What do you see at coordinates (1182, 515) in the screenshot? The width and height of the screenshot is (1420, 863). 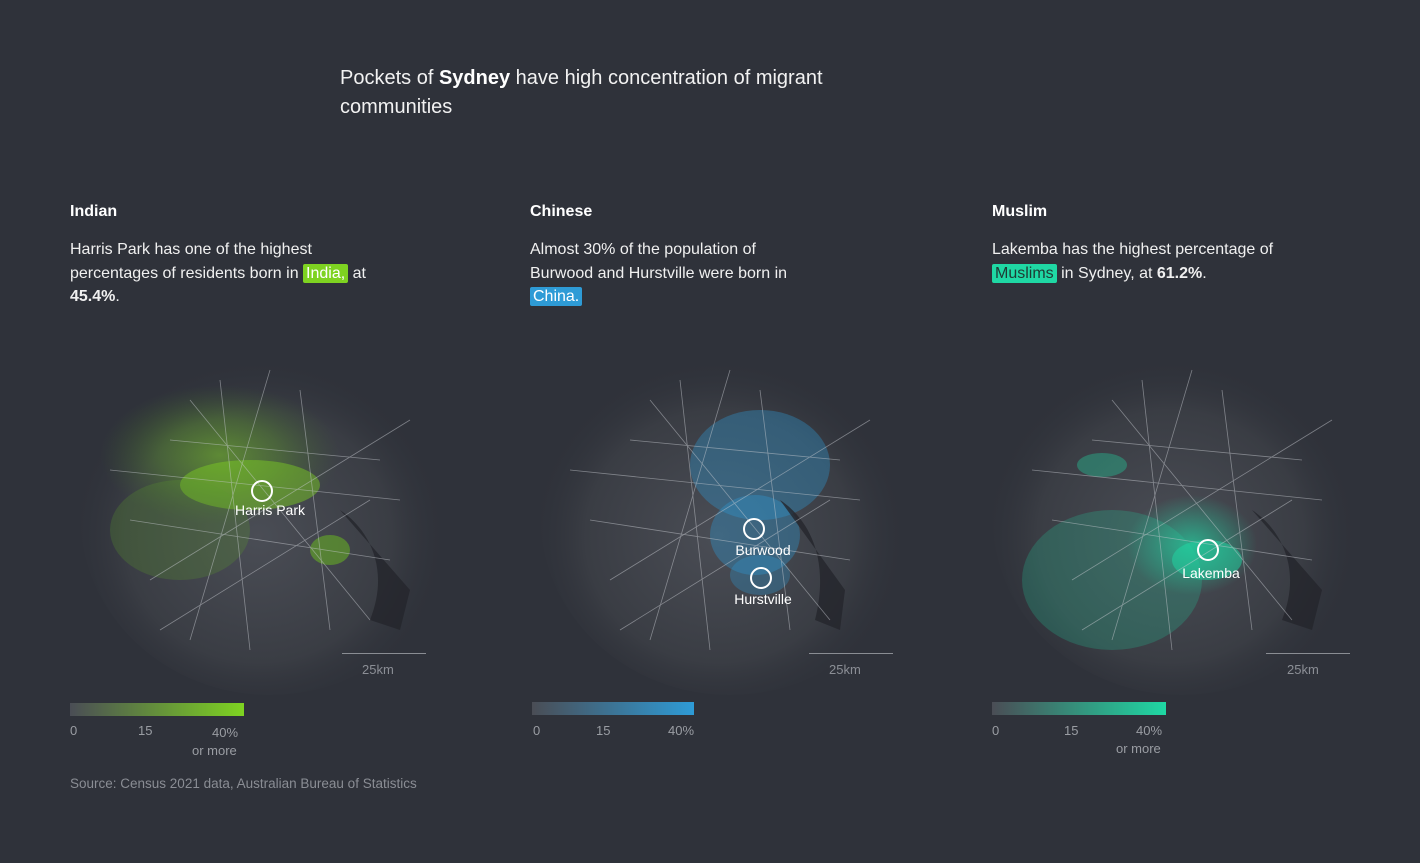 I see `map-muslim: Lakemba` at bounding box center [1182, 515].